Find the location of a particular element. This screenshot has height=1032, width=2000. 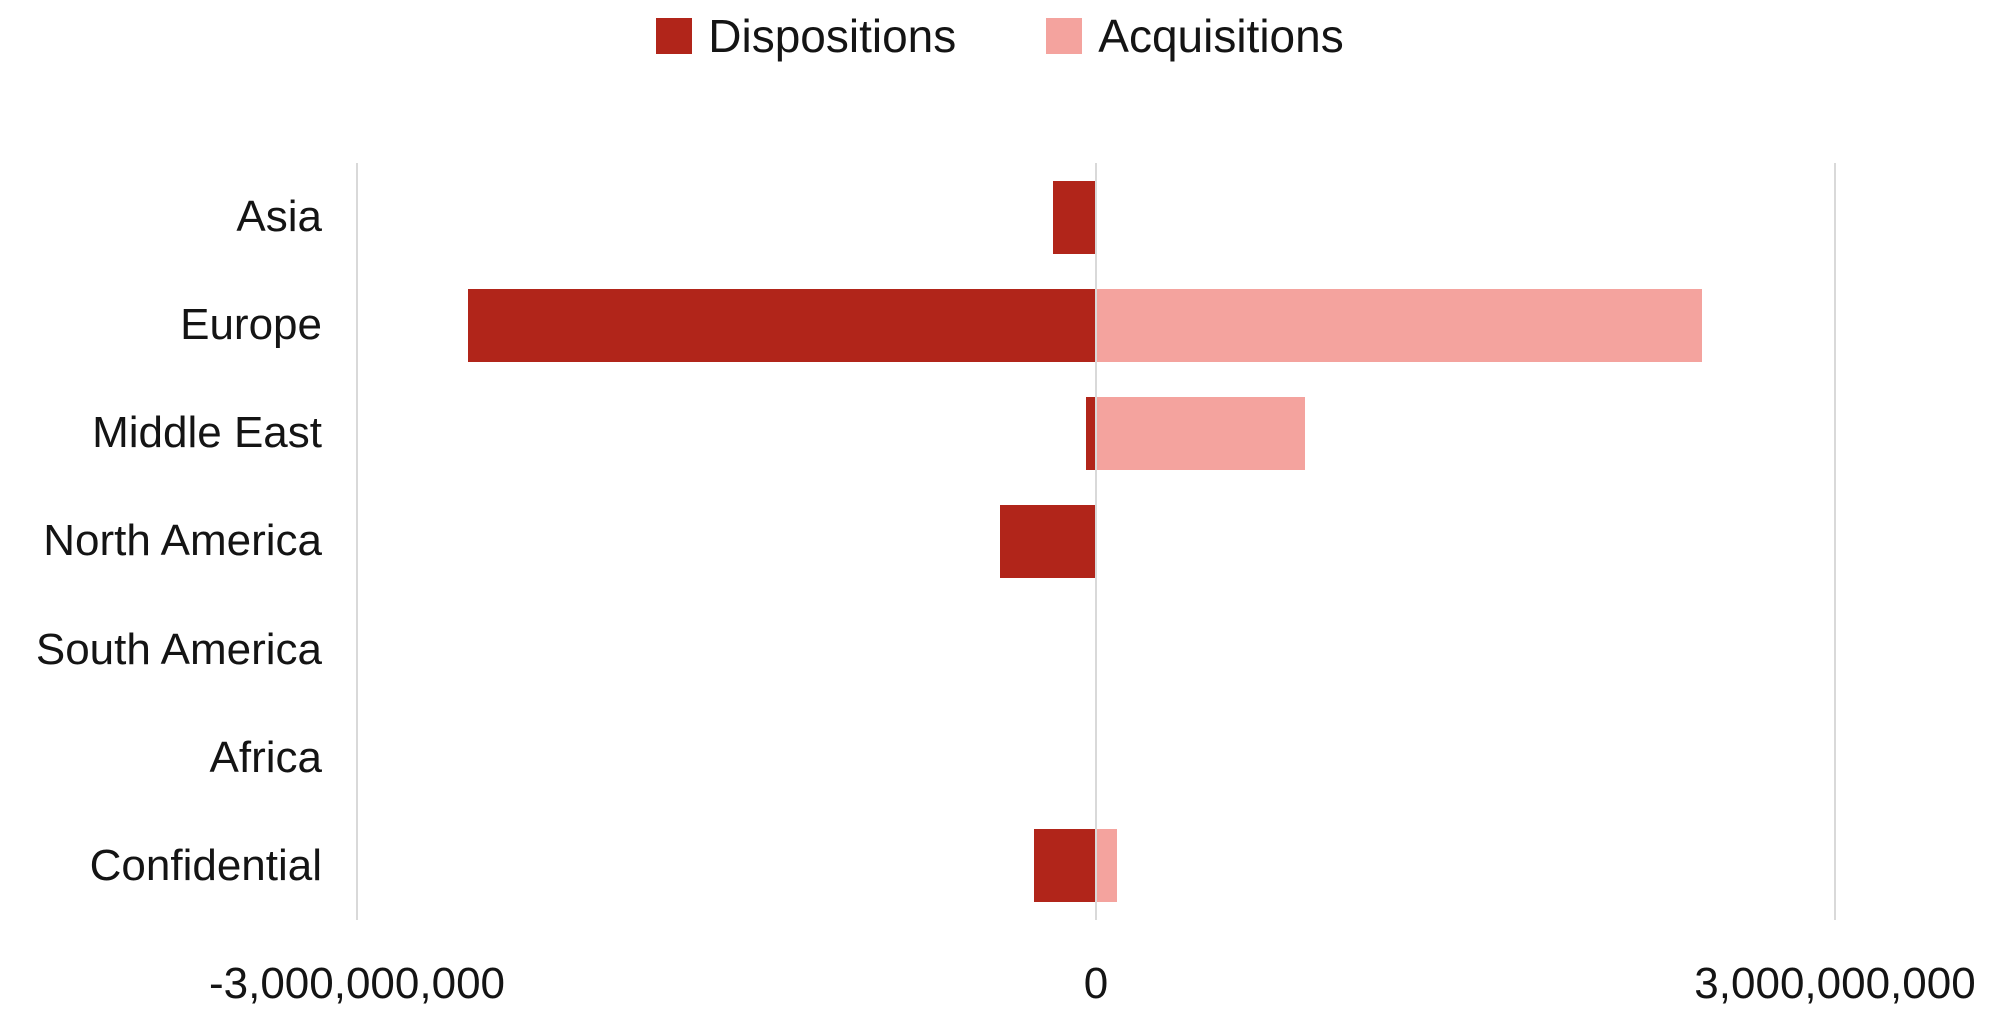

category-row: Middle East is located at coordinates (165, 433).